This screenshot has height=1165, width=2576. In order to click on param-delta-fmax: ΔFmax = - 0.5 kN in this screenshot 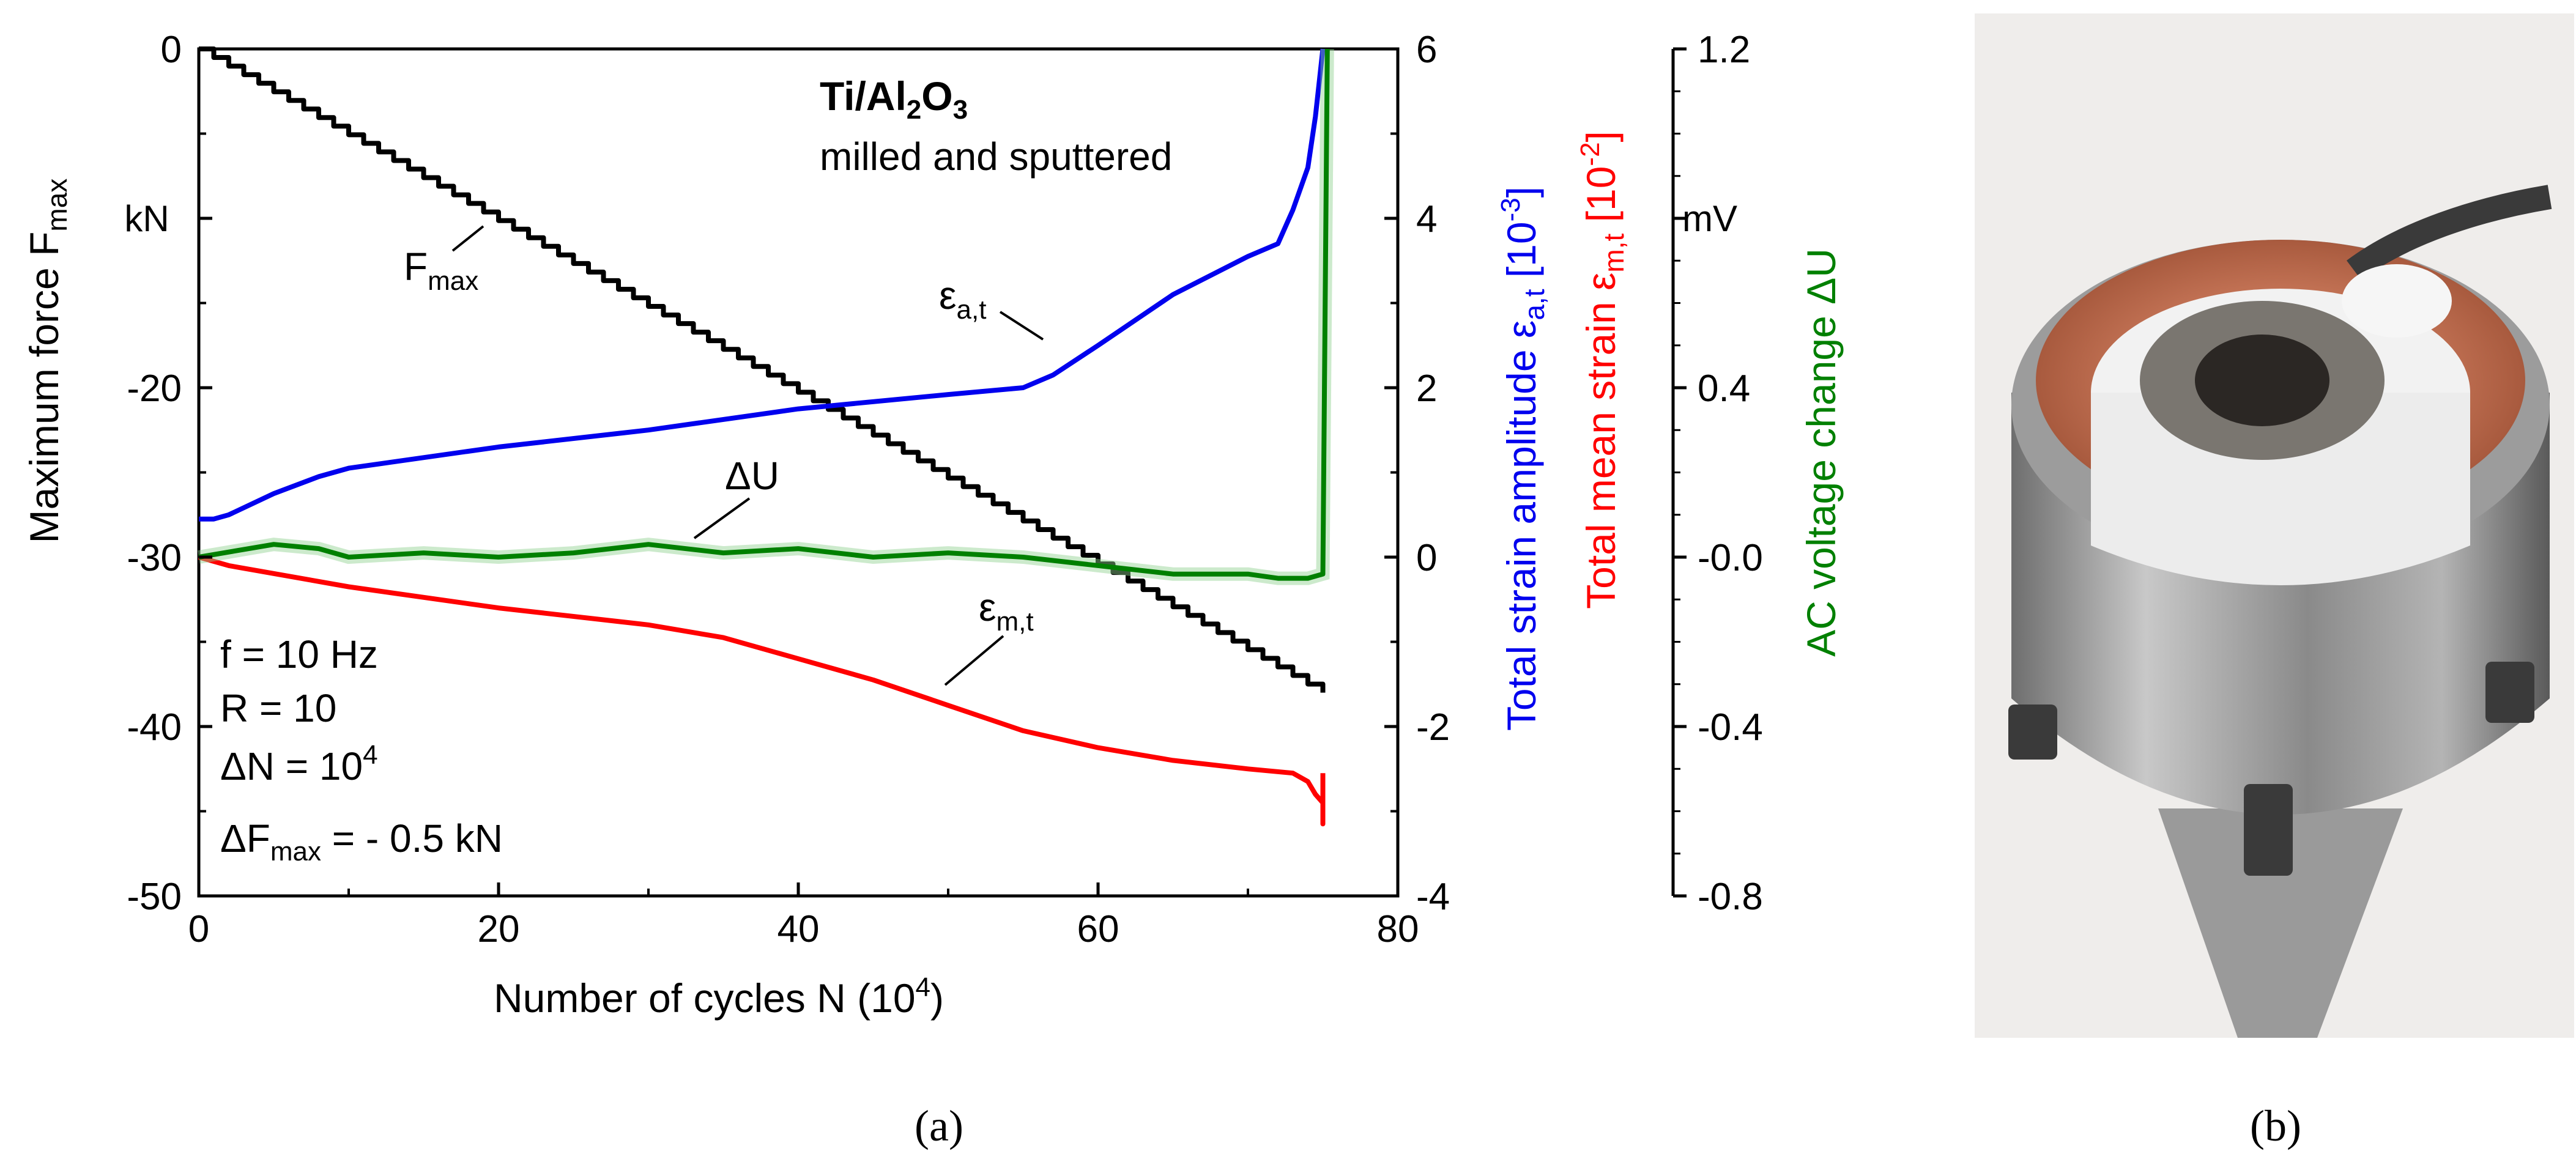, I will do `click(361, 841)`.